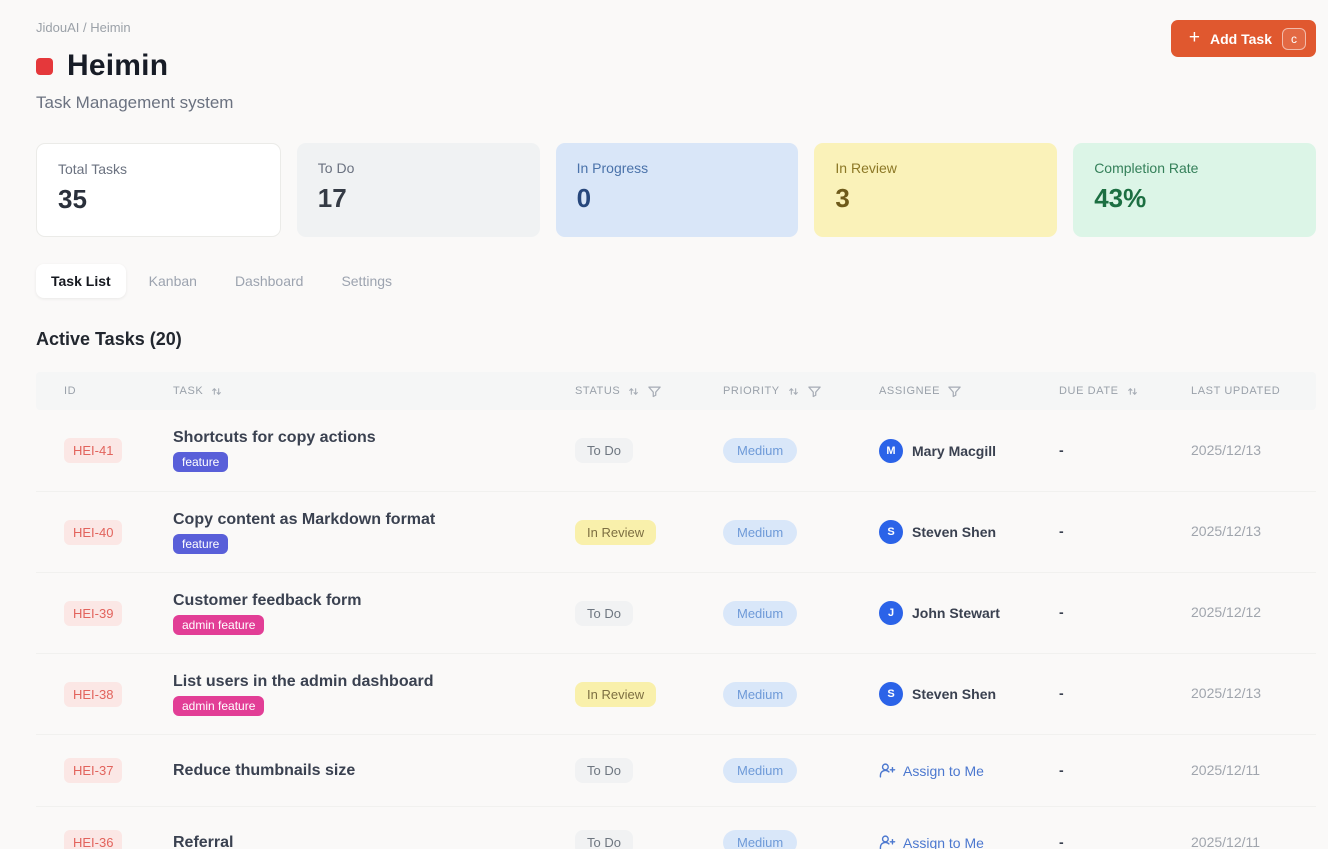 This screenshot has height=849, width=1328. I want to click on task-title: List users in the admin dashboard, so click(303, 681).